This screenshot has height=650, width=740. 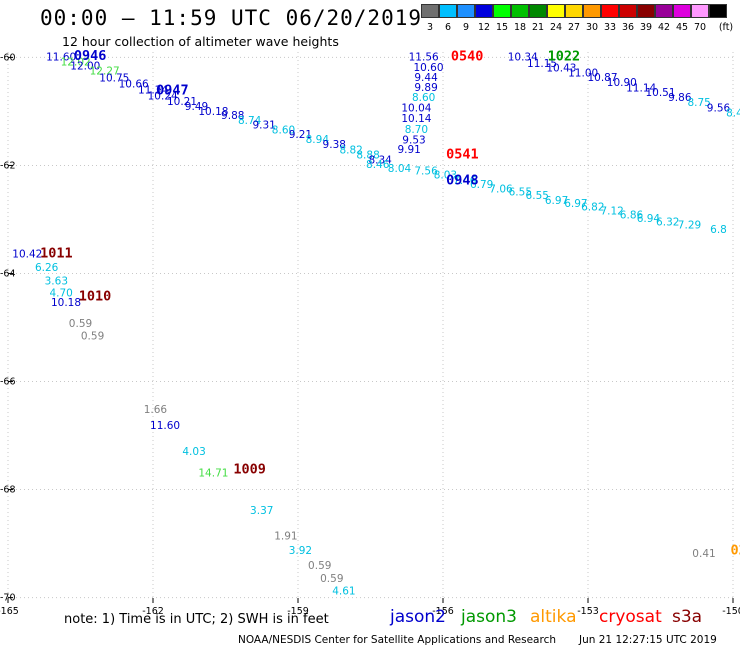 I want to click on wave-height-value: 10.66, so click(x=134, y=85).